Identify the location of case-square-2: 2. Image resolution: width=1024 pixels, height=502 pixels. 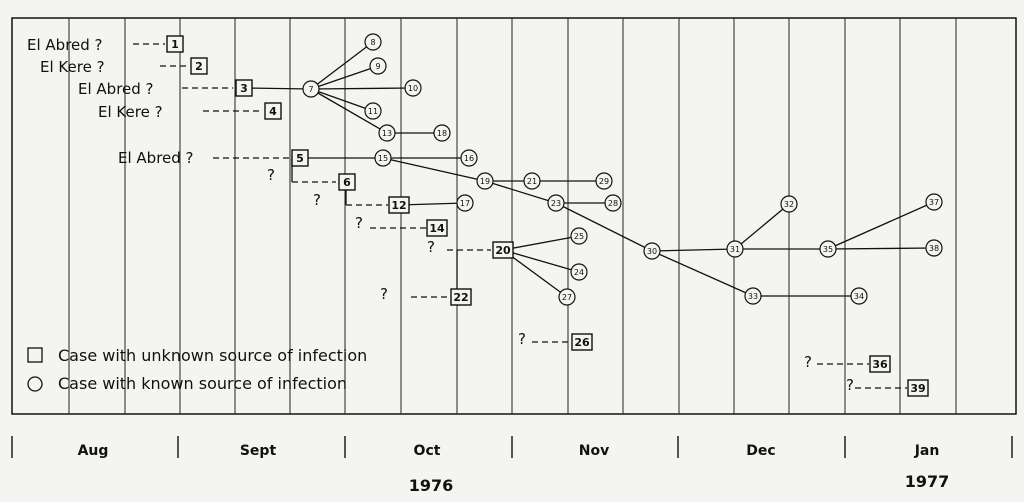
(199, 66).